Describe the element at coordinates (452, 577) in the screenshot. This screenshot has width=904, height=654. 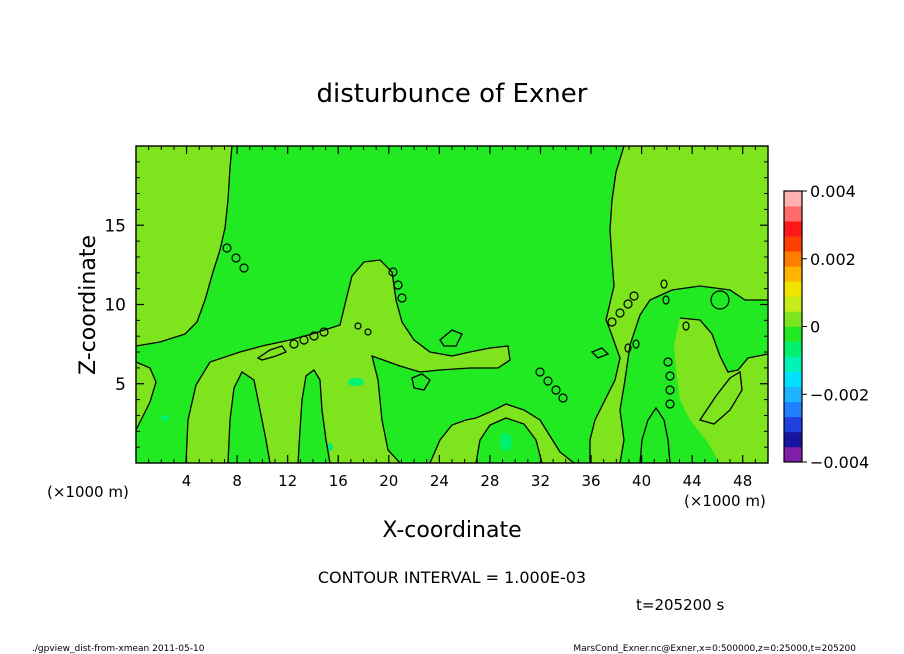
I see `contour-interval-text: CONTOUR INTERVAL = 1.000E-03` at that location.